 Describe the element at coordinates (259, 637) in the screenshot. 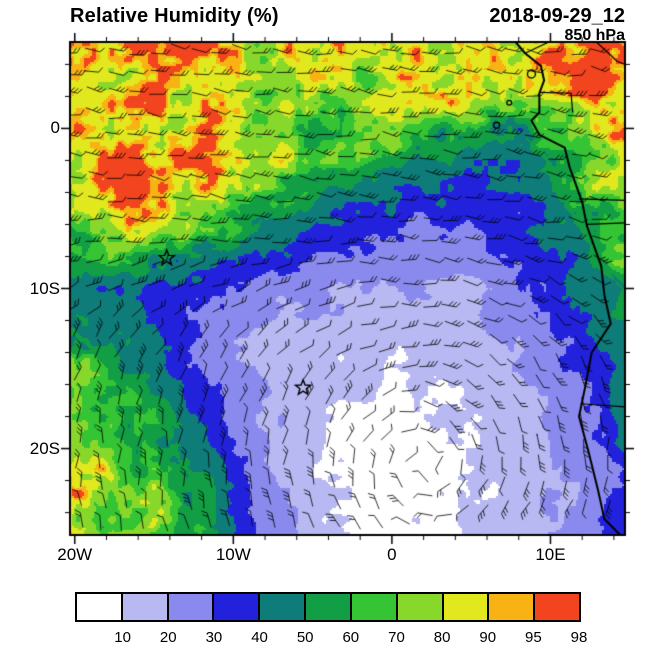

I see `colorbar-level-label: 40` at that location.